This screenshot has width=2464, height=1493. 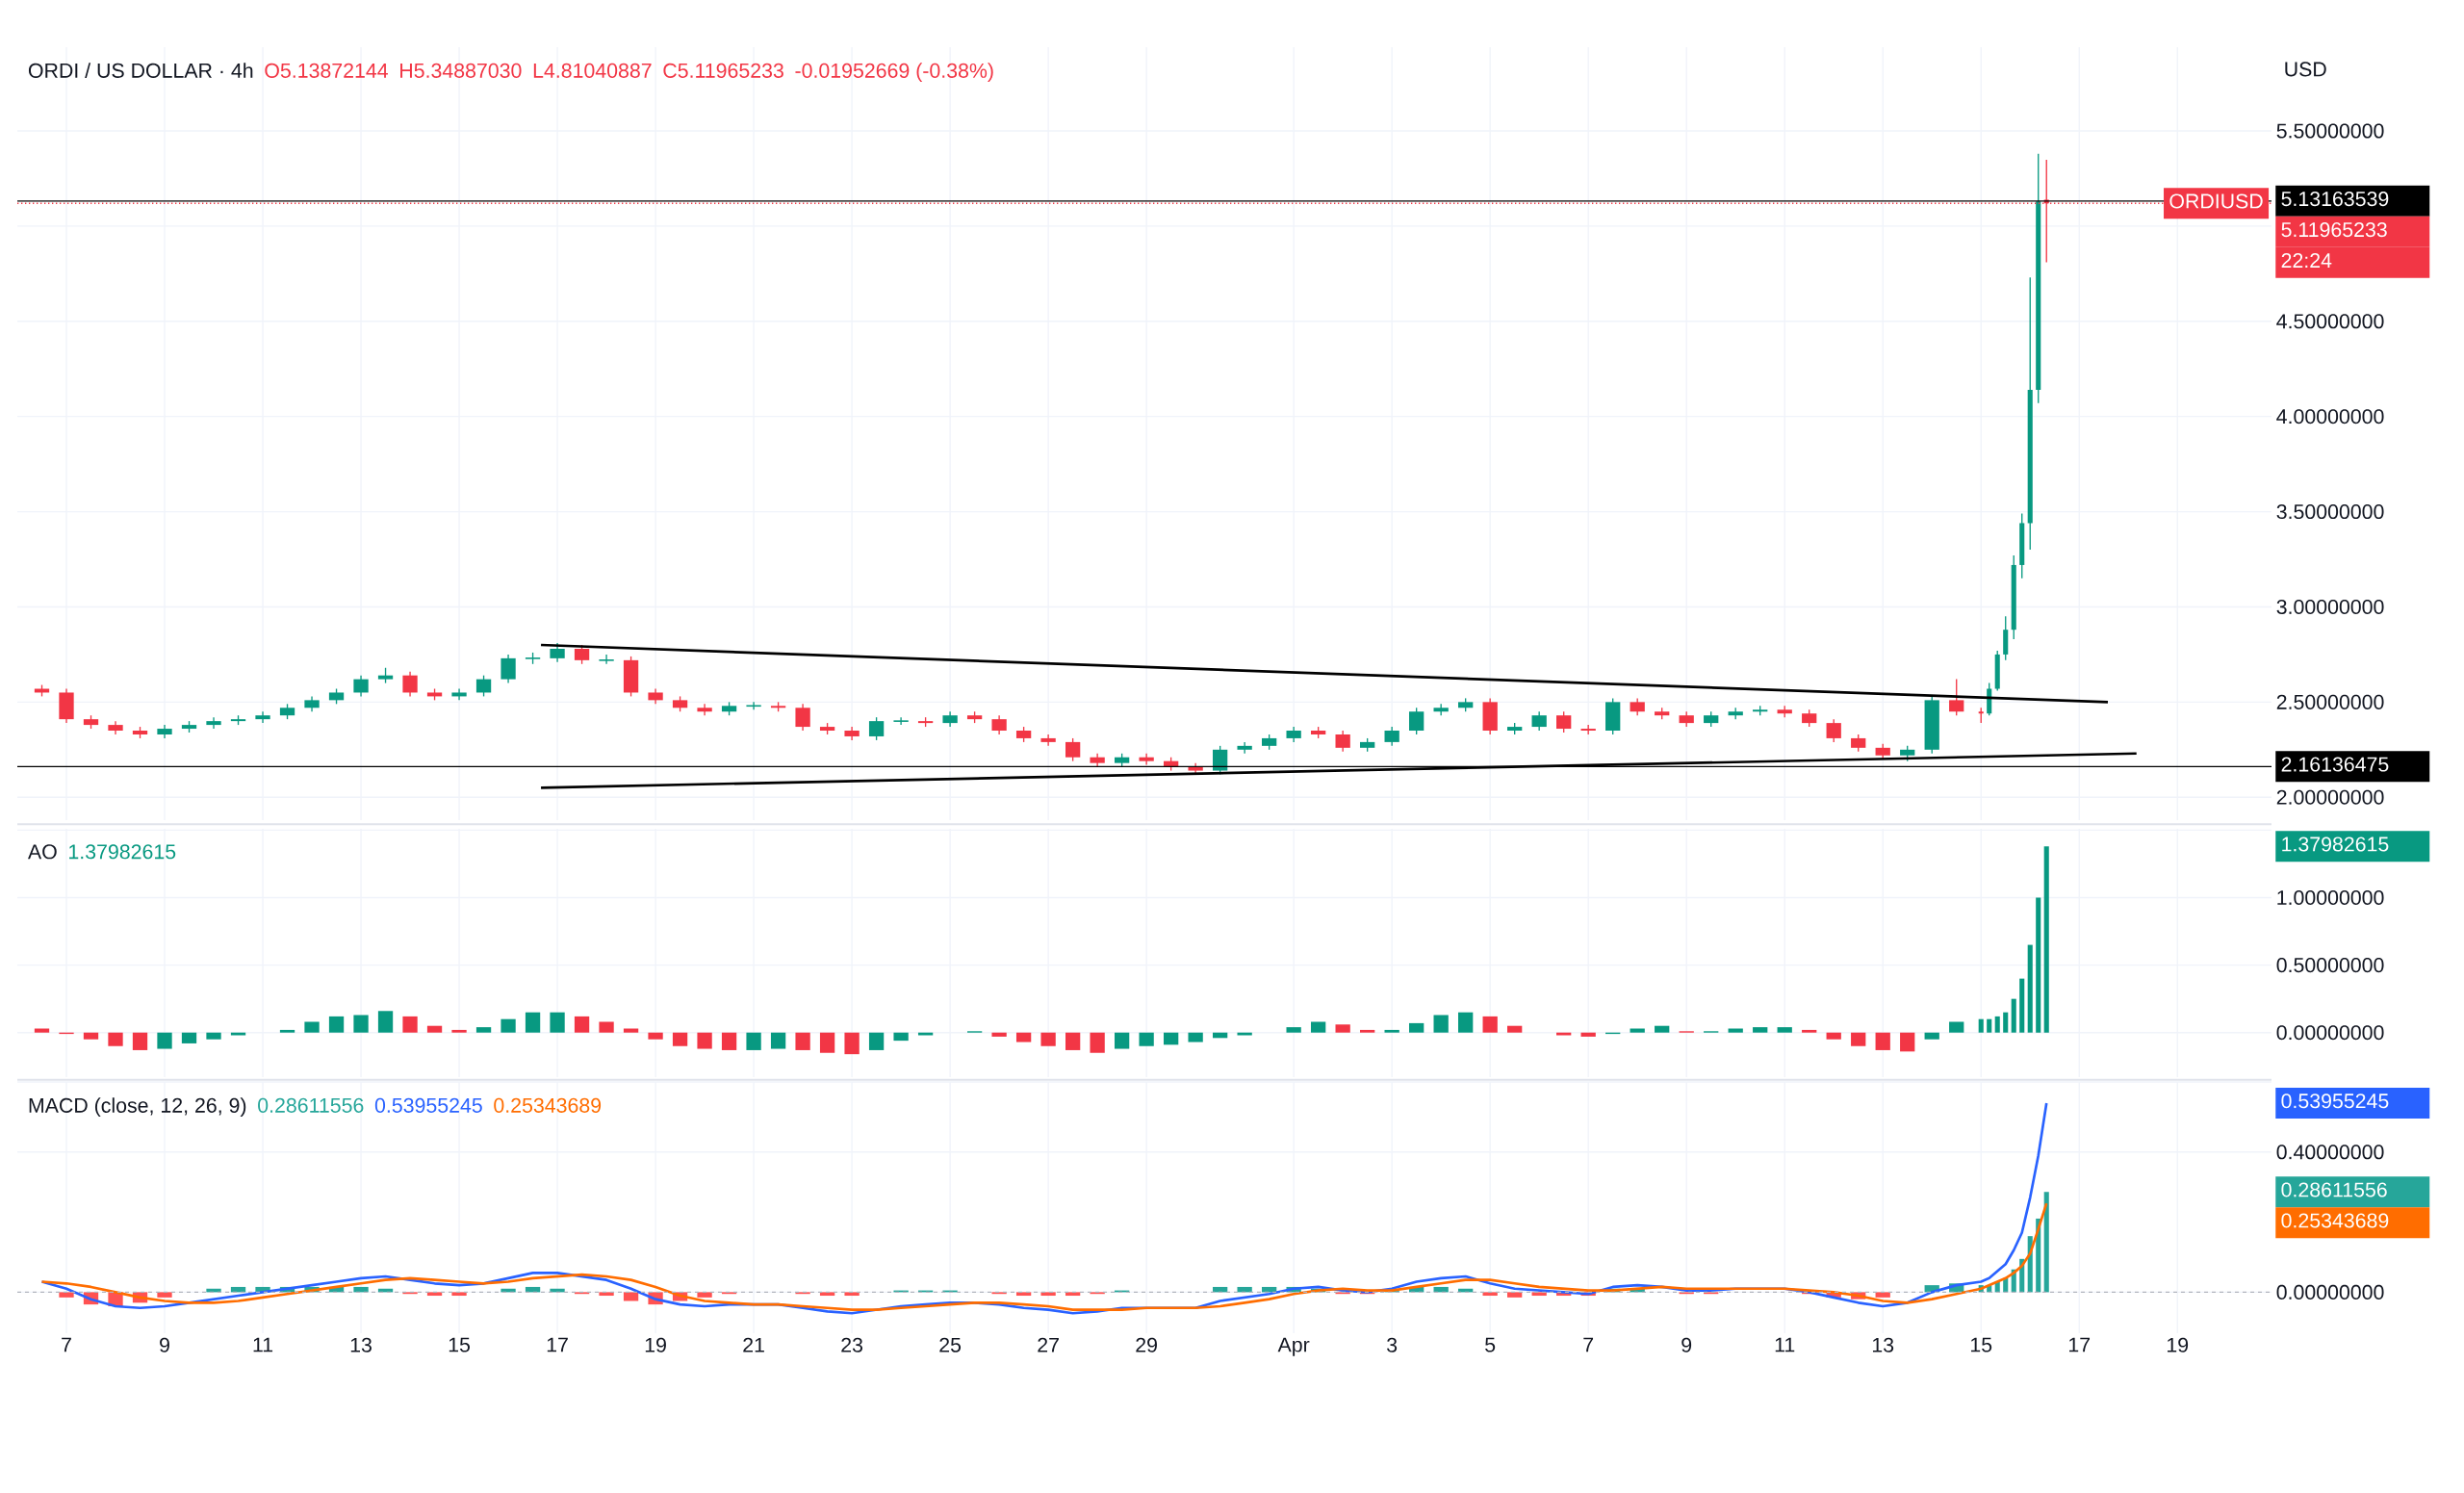 What do you see at coordinates (1392, 1344) in the screenshot?
I see `x-tick-label: 3` at bounding box center [1392, 1344].